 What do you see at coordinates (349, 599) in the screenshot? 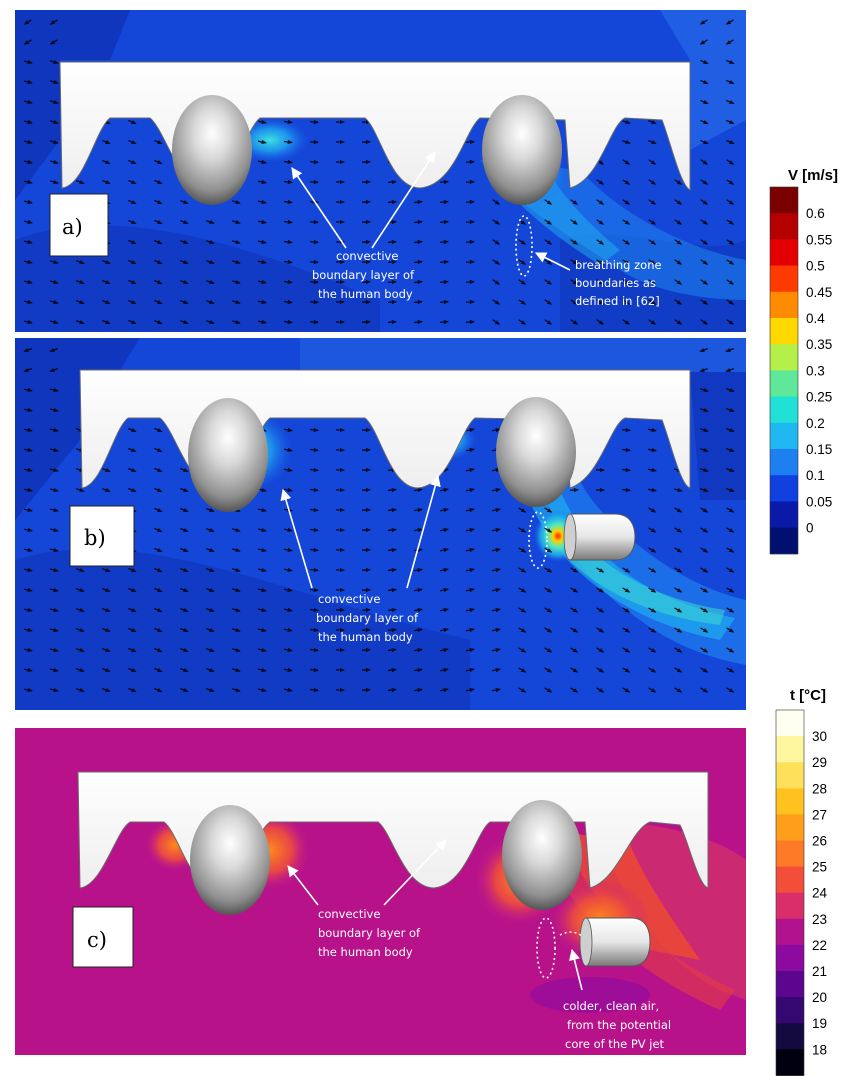
I see `annotation-b-line1: convective` at bounding box center [349, 599].